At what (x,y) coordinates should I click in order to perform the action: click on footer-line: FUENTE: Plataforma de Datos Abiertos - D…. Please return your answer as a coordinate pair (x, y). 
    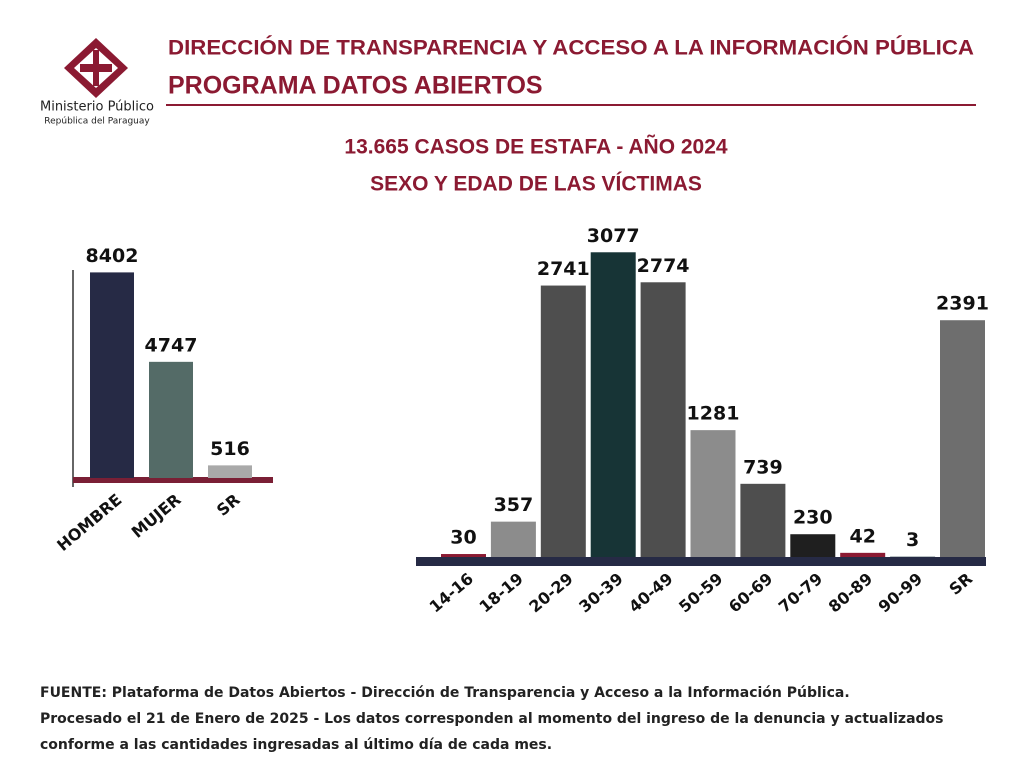
    Looking at the image, I should click on (445, 693).